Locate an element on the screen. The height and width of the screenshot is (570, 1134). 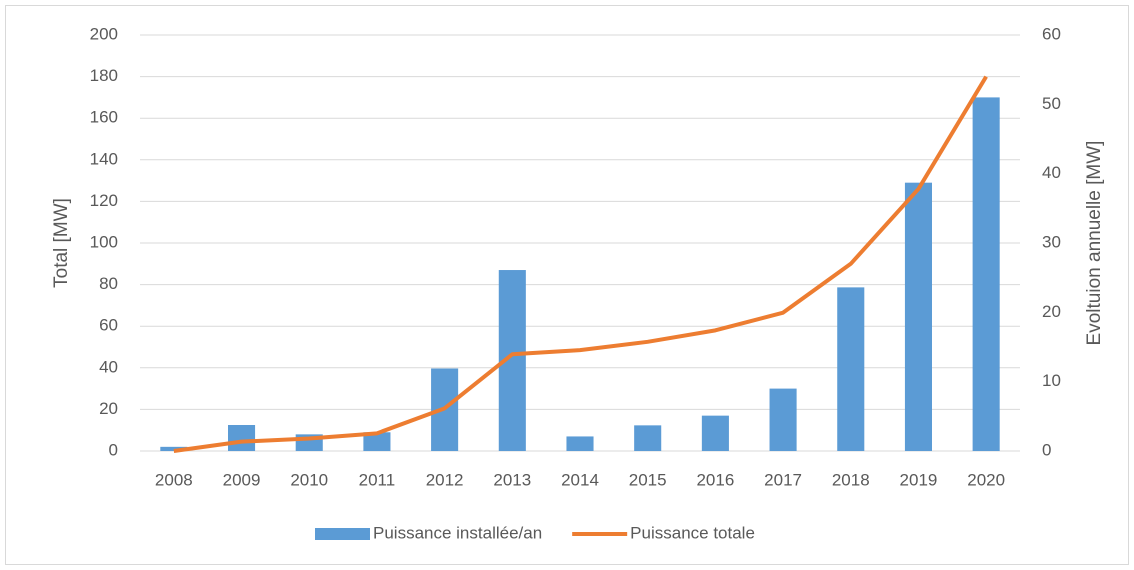
x-tick-label: 2017 is located at coordinates (783, 479).